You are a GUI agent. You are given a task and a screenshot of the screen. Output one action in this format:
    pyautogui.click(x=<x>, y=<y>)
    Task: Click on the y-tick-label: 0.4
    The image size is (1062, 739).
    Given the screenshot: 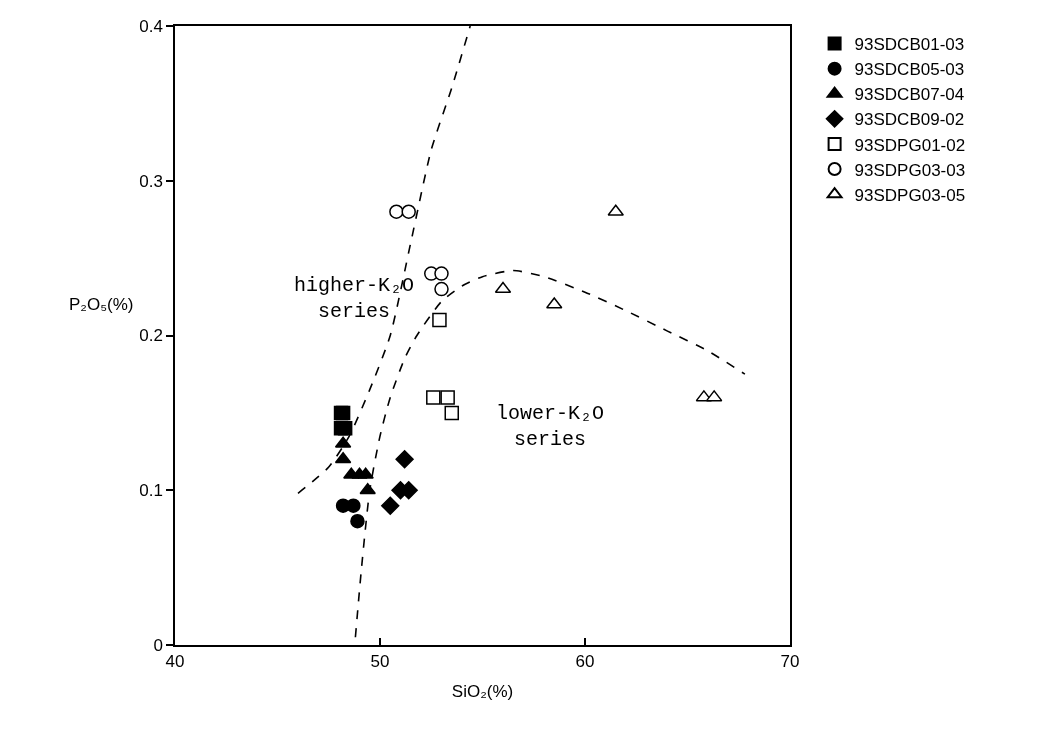 What is the action you would take?
    pyautogui.click(x=151, y=26)
    